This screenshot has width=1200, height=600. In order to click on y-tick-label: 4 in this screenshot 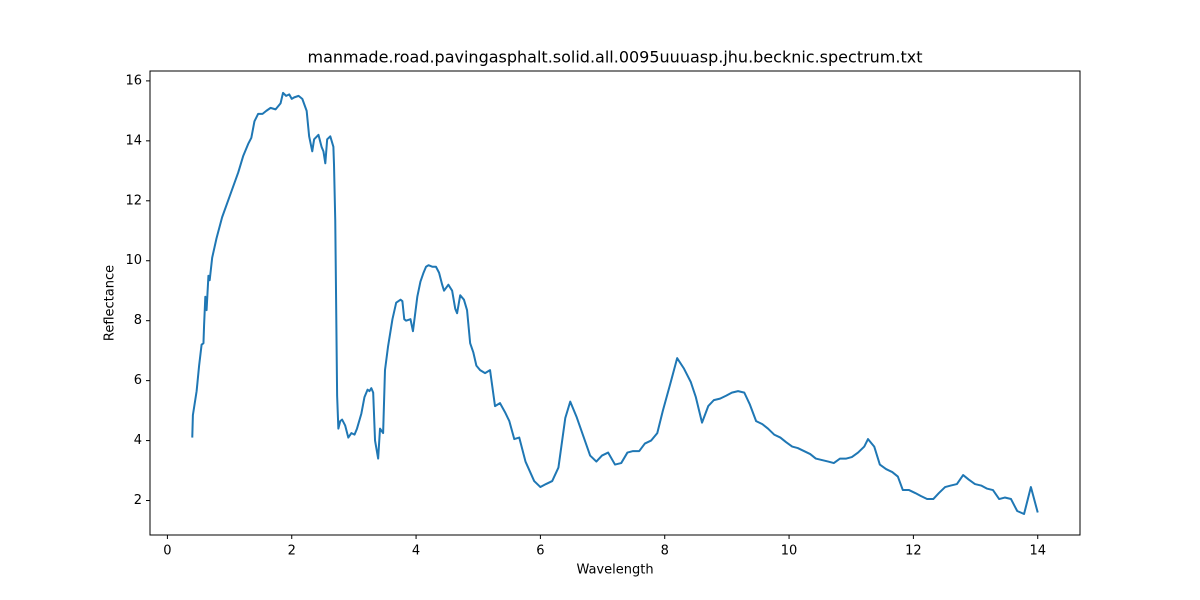, I will do `click(138, 440)`.